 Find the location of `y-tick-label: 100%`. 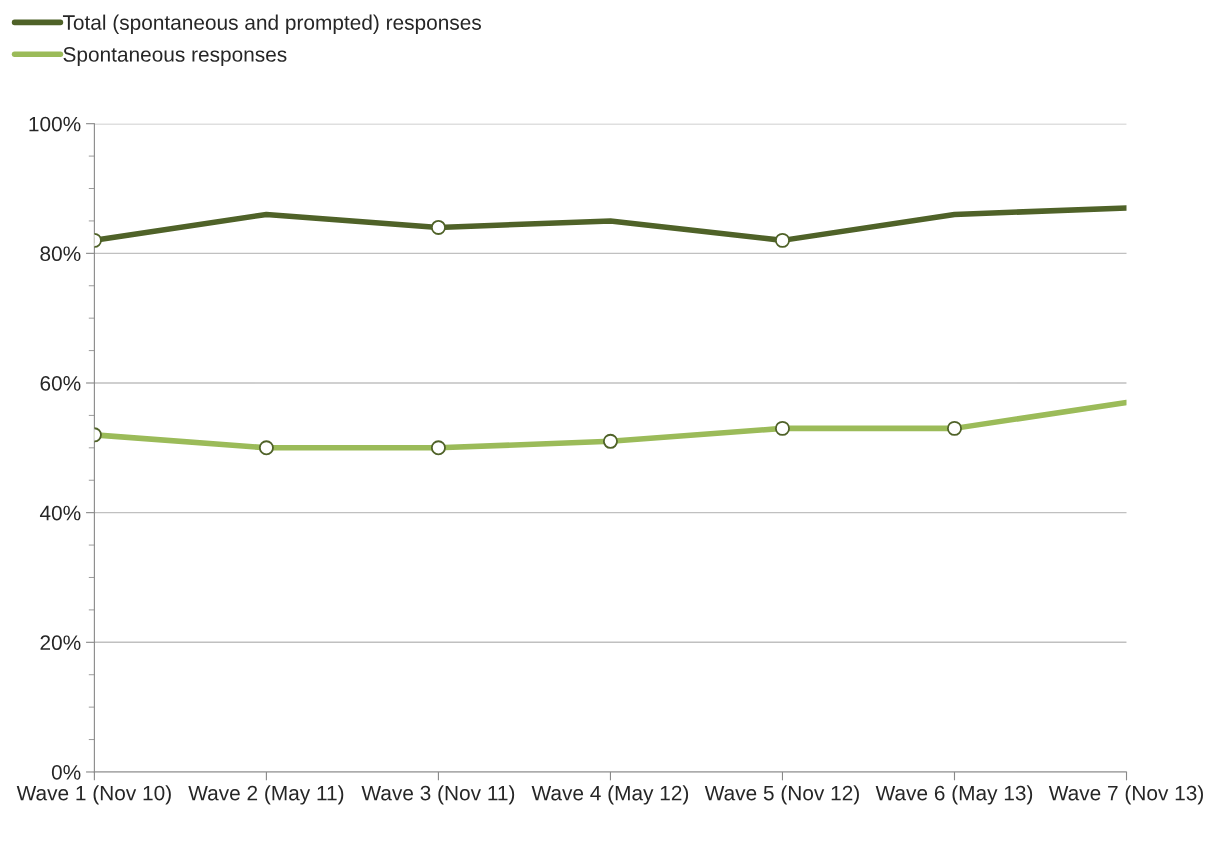

y-tick-label: 100% is located at coordinates (55, 124).